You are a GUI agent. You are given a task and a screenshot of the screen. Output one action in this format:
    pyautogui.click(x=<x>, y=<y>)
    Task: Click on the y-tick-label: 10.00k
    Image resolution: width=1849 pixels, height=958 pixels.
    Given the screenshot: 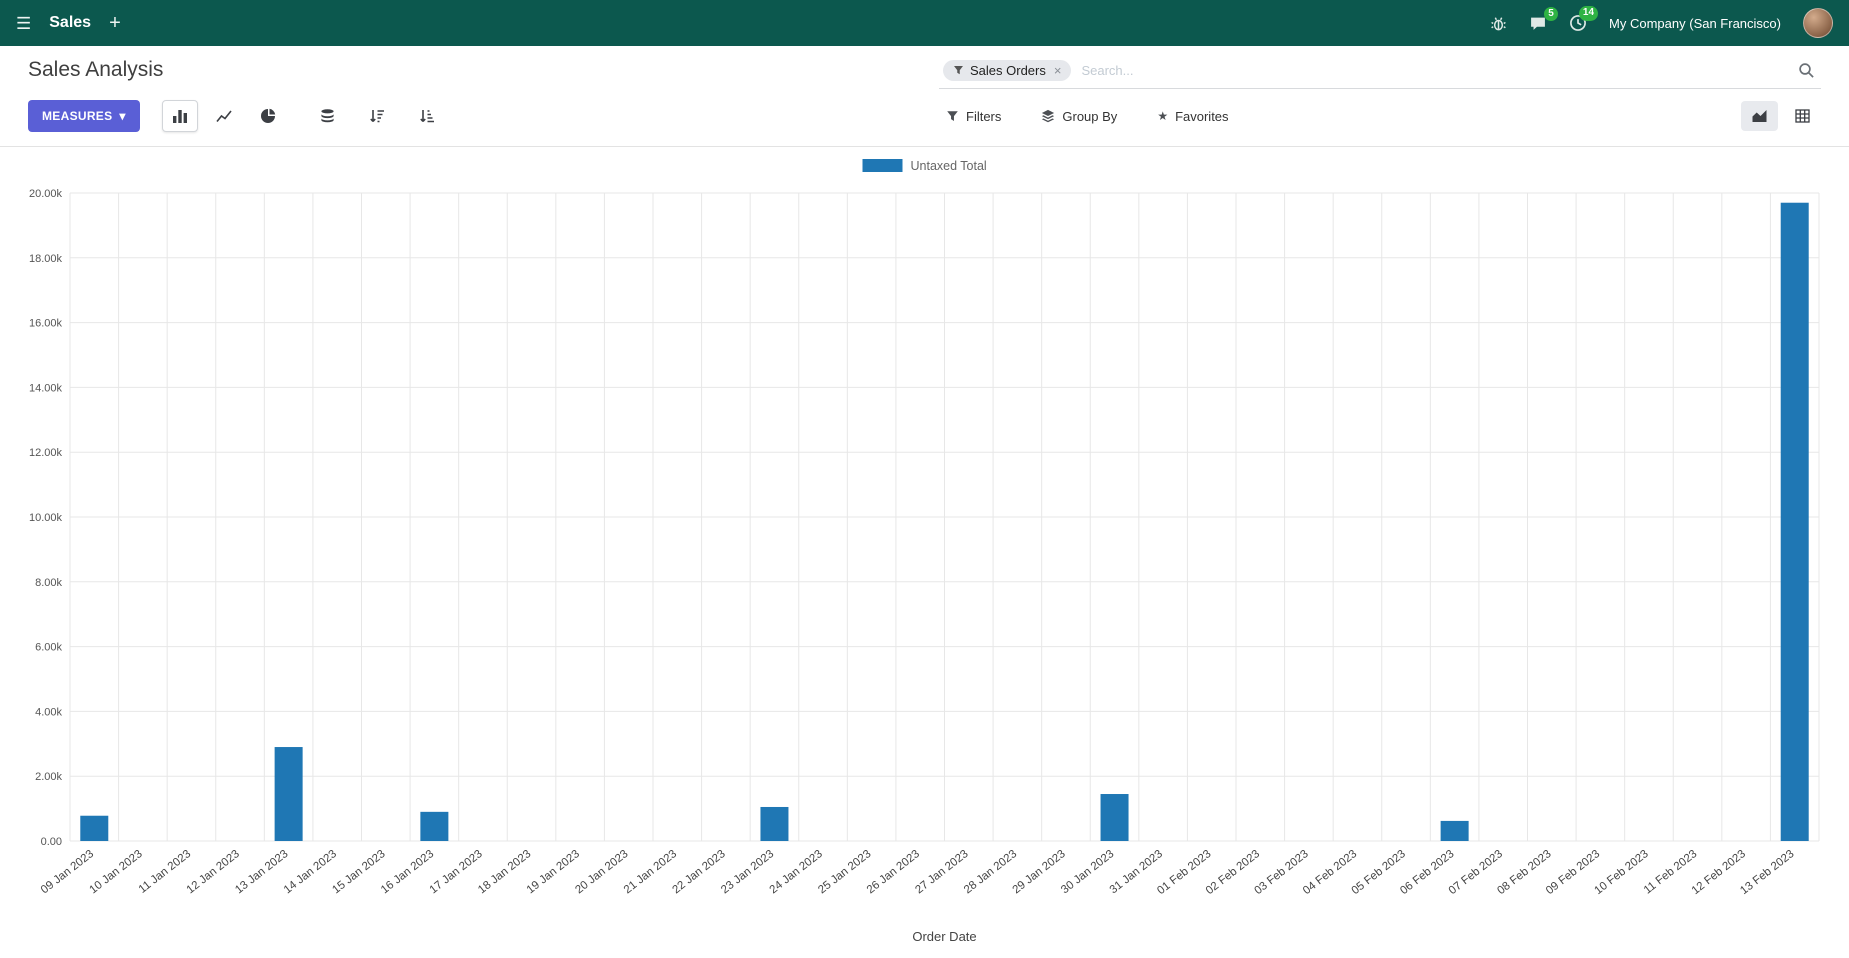 What is the action you would take?
    pyautogui.click(x=46, y=518)
    